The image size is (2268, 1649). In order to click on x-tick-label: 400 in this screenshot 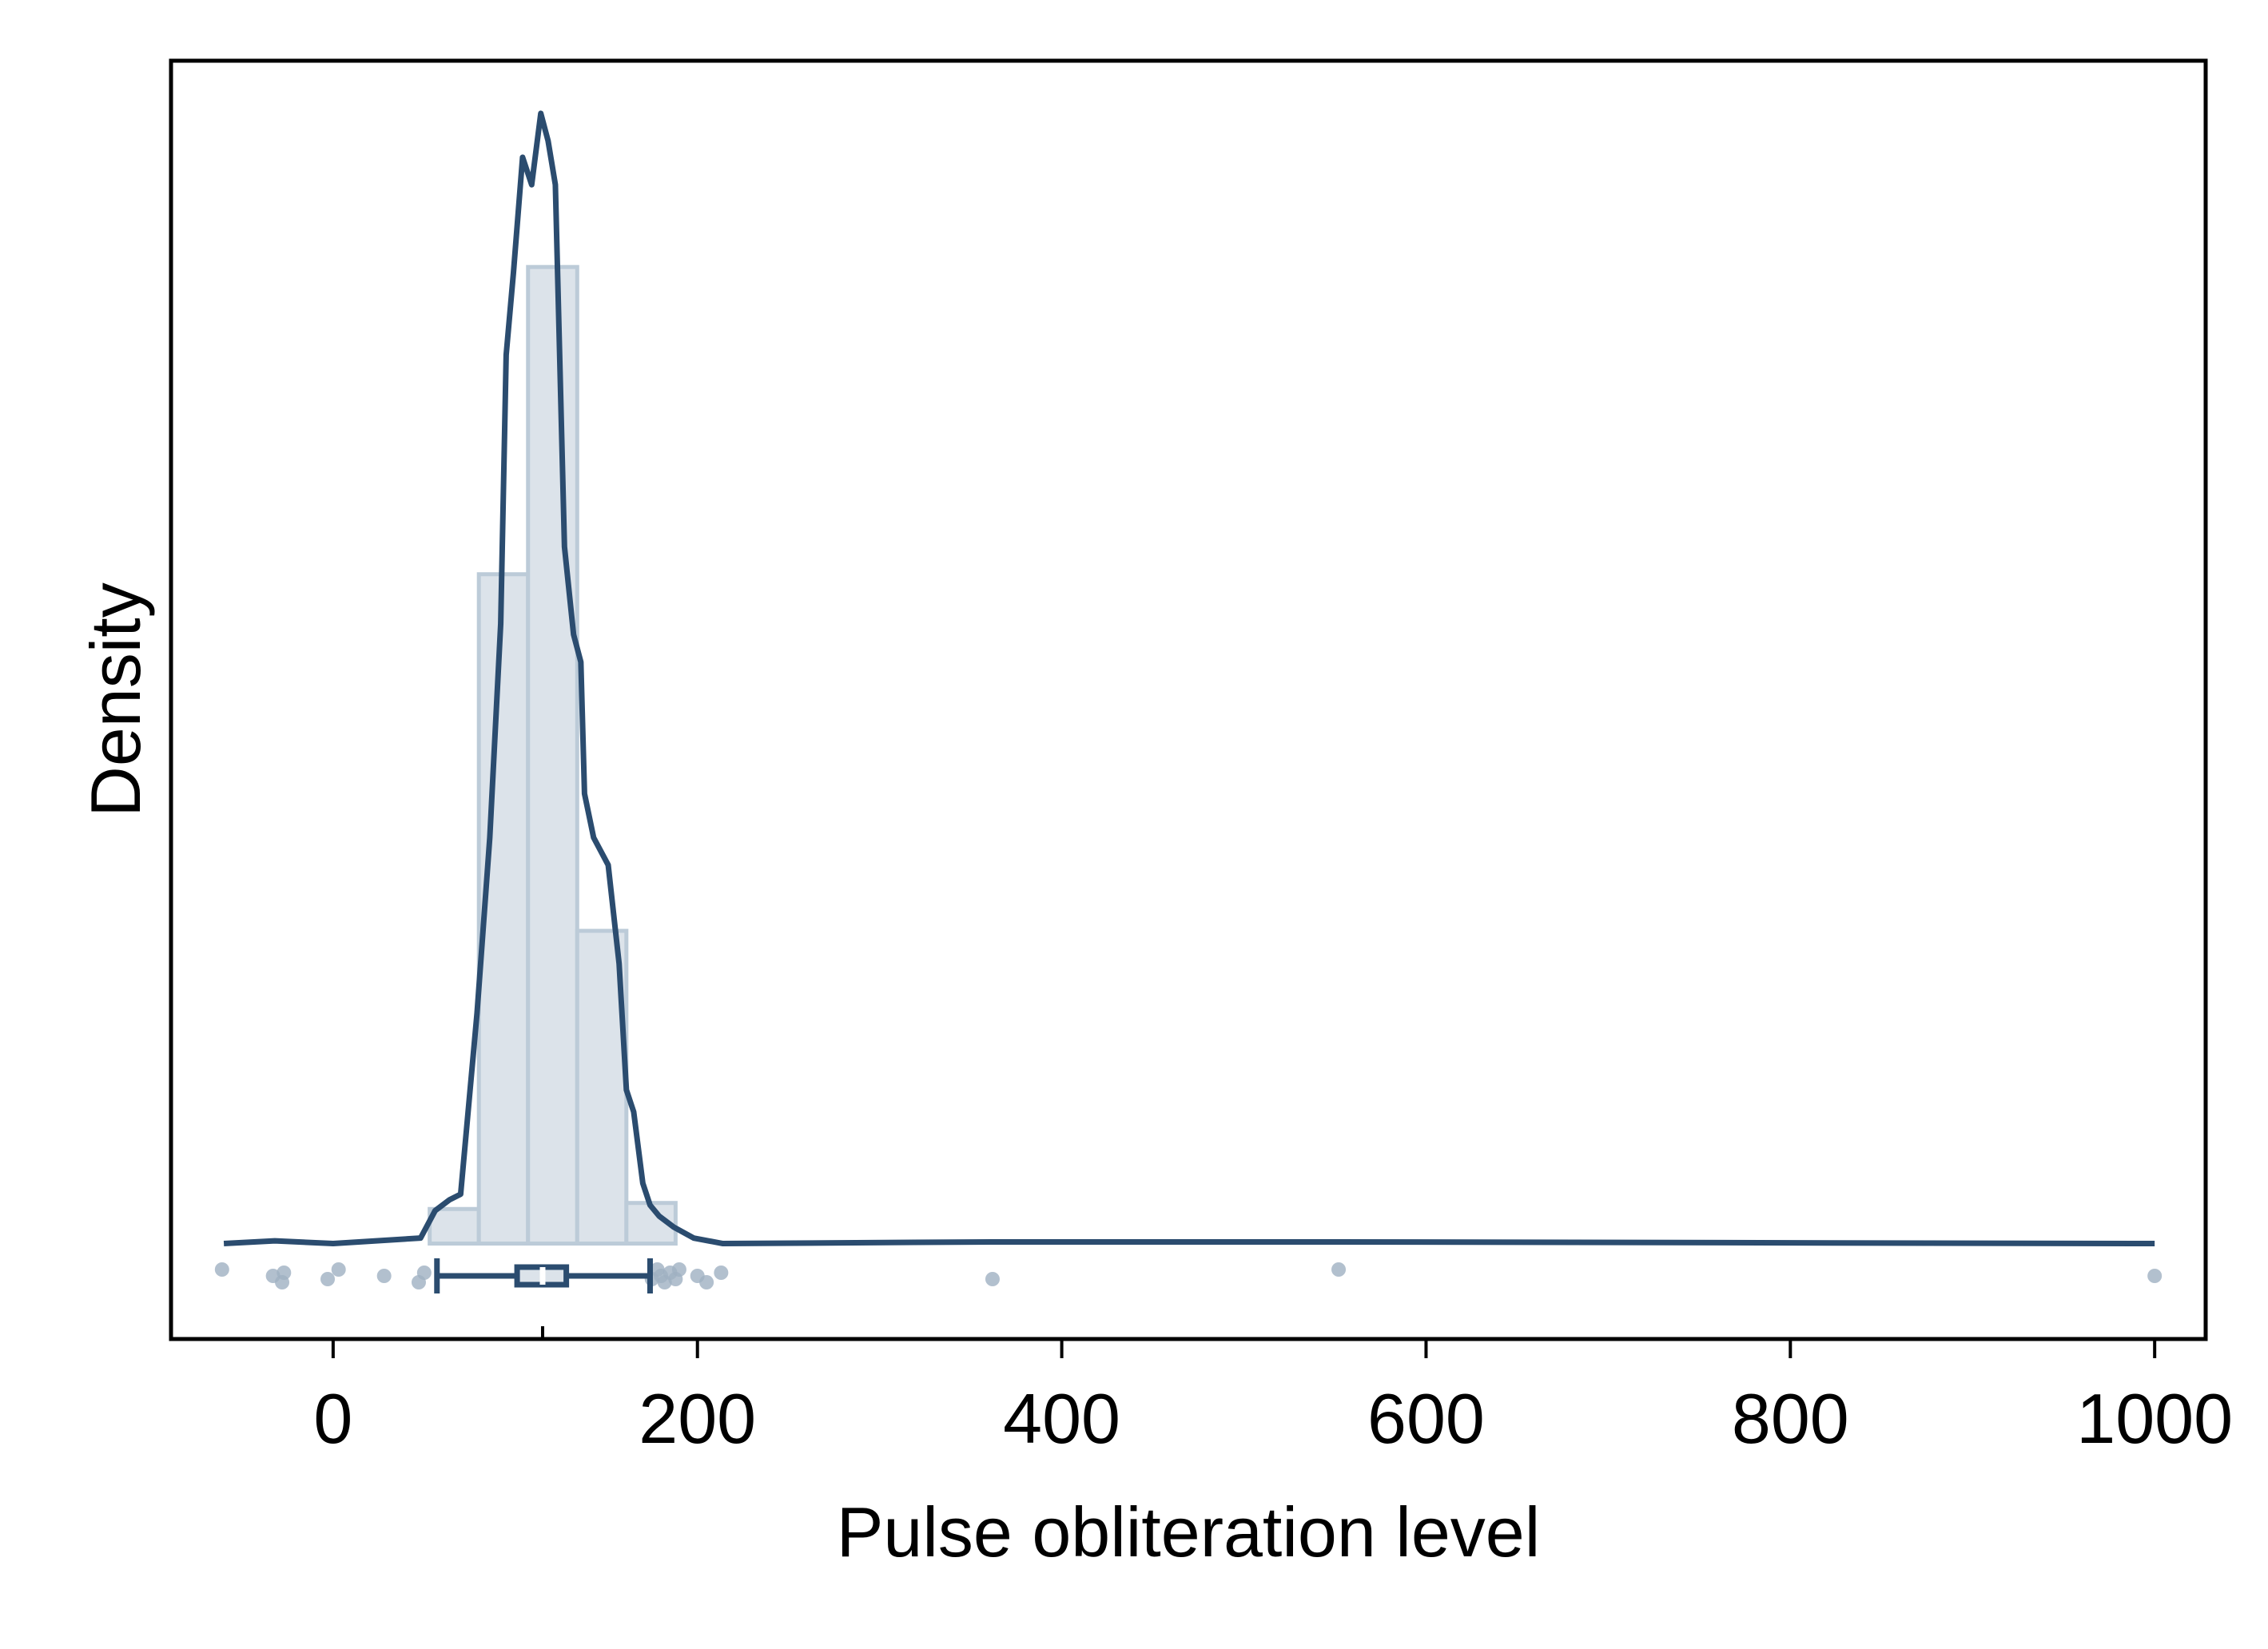, I will do `click(1061, 1418)`.